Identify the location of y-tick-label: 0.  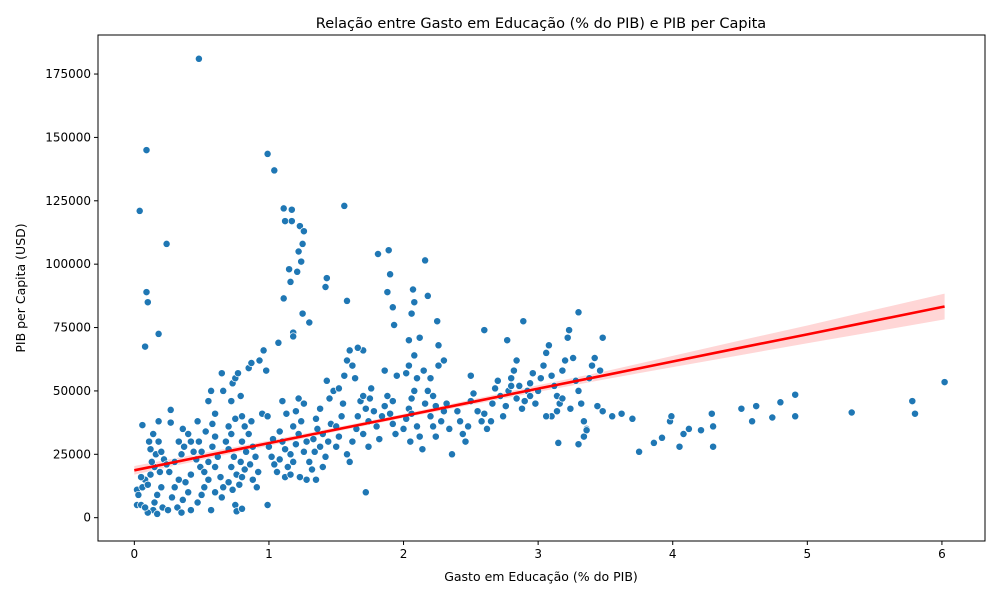
(87, 518).